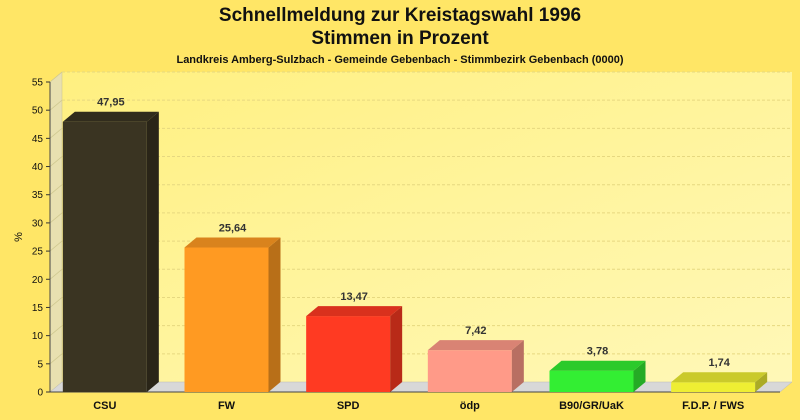  Describe the element at coordinates (111, 103) in the screenshot. I see `bar-value-label: 47,95` at that location.